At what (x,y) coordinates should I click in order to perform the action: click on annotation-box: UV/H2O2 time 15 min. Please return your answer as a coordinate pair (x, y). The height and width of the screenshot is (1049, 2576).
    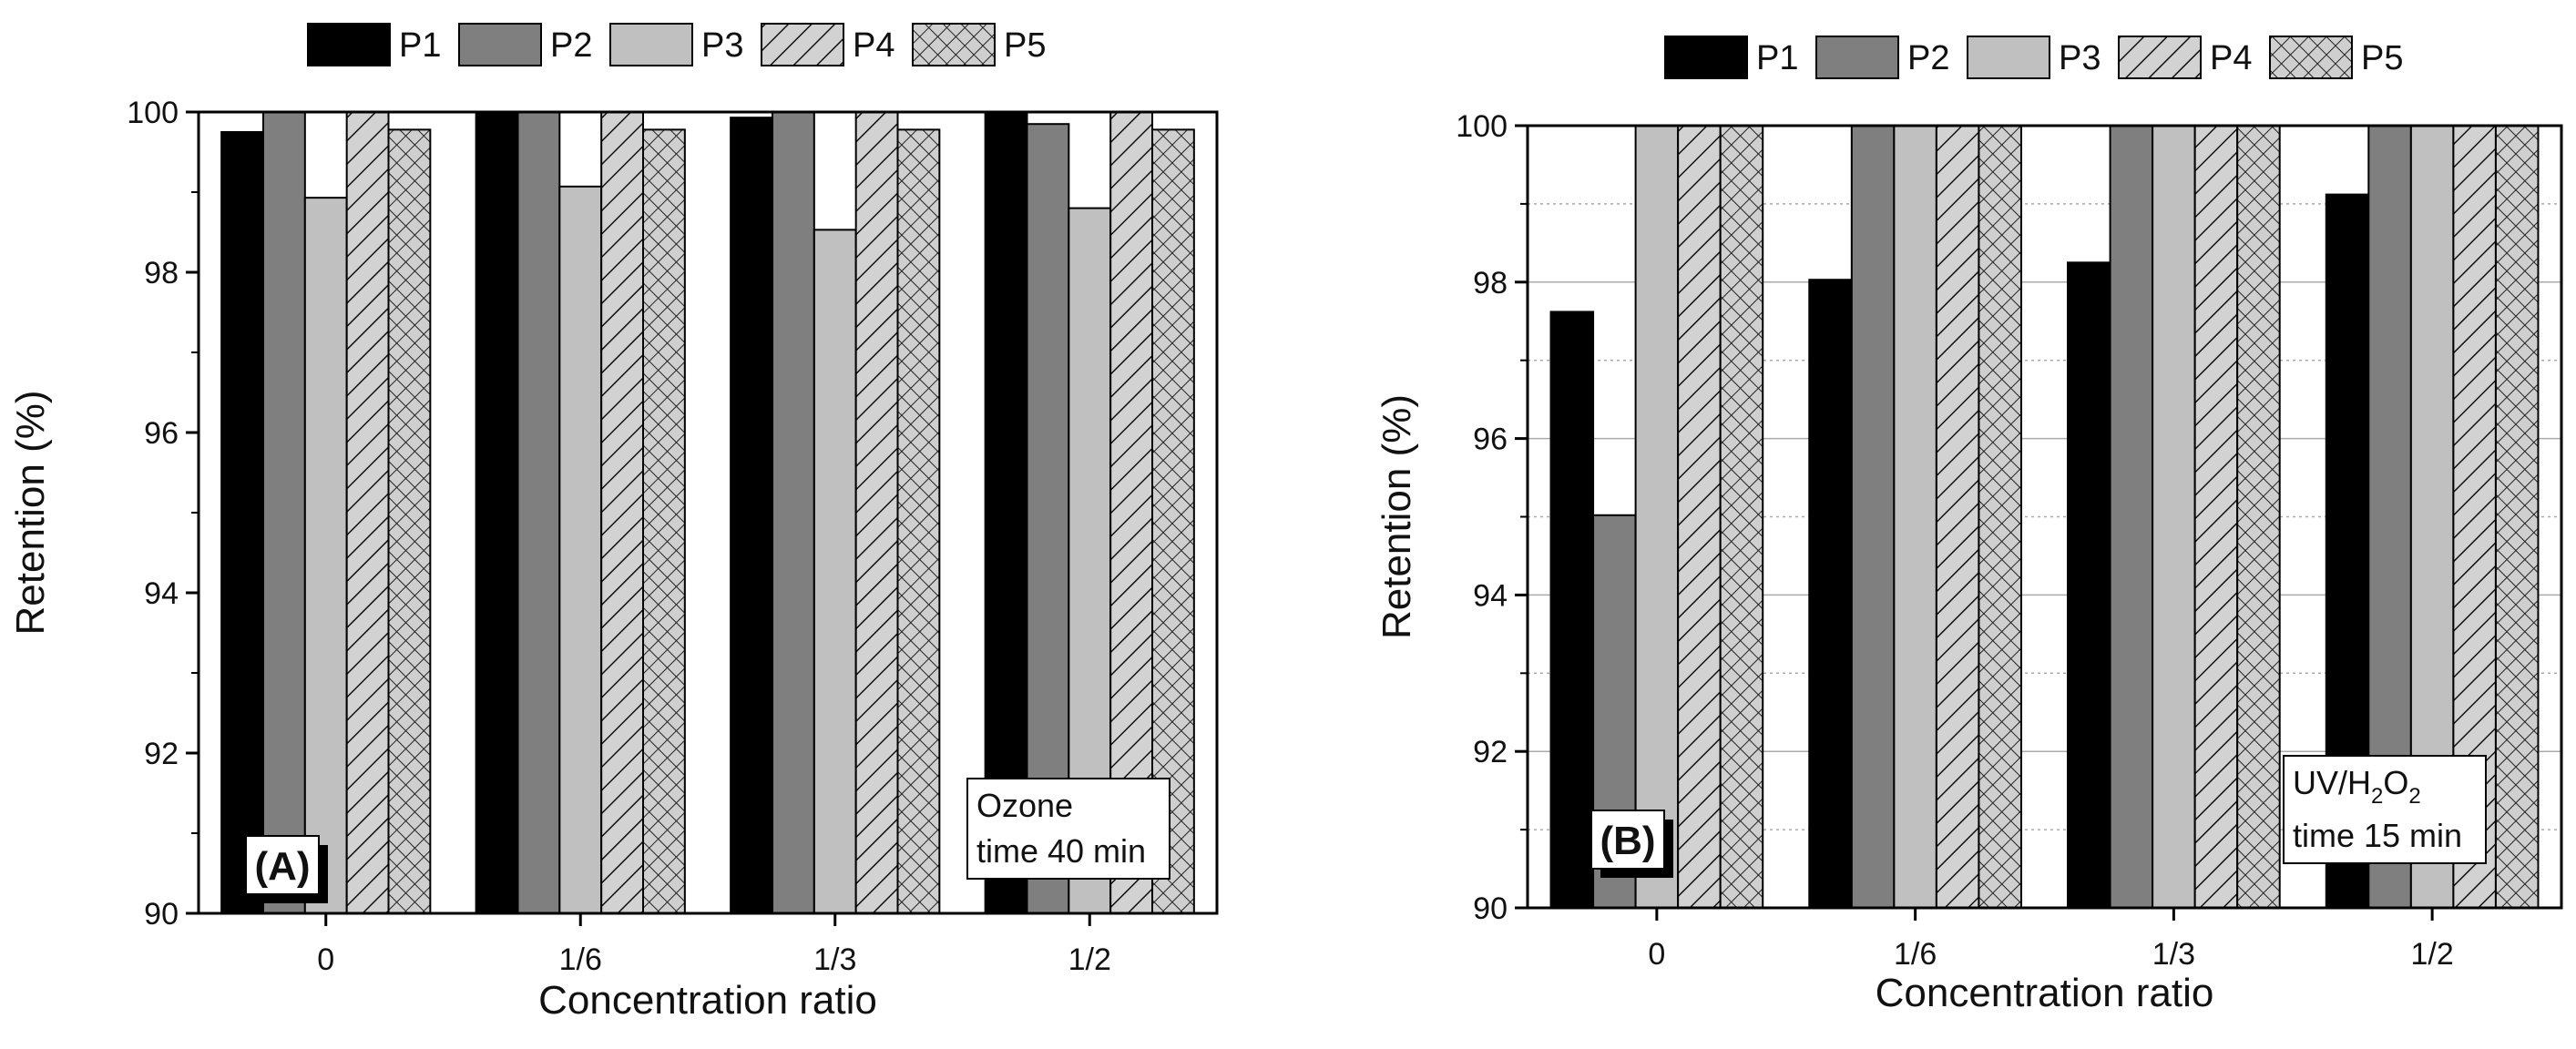
    Looking at the image, I should click on (2385, 810).